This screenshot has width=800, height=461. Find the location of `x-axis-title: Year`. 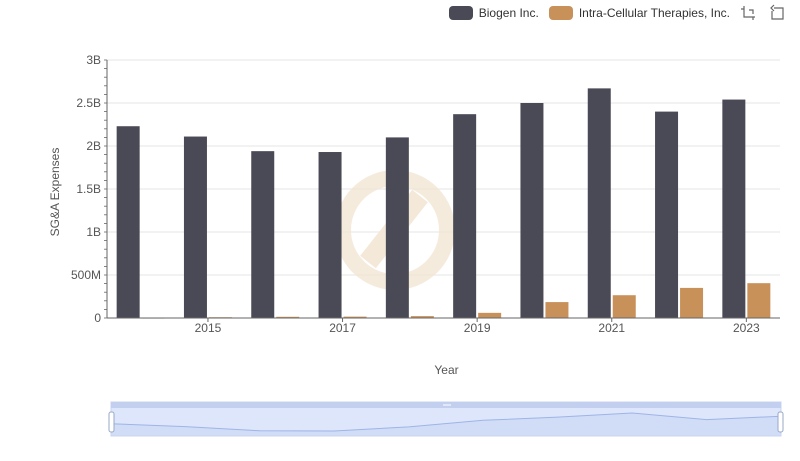

x-axis-title: Year is located at coordinates (446, 370).